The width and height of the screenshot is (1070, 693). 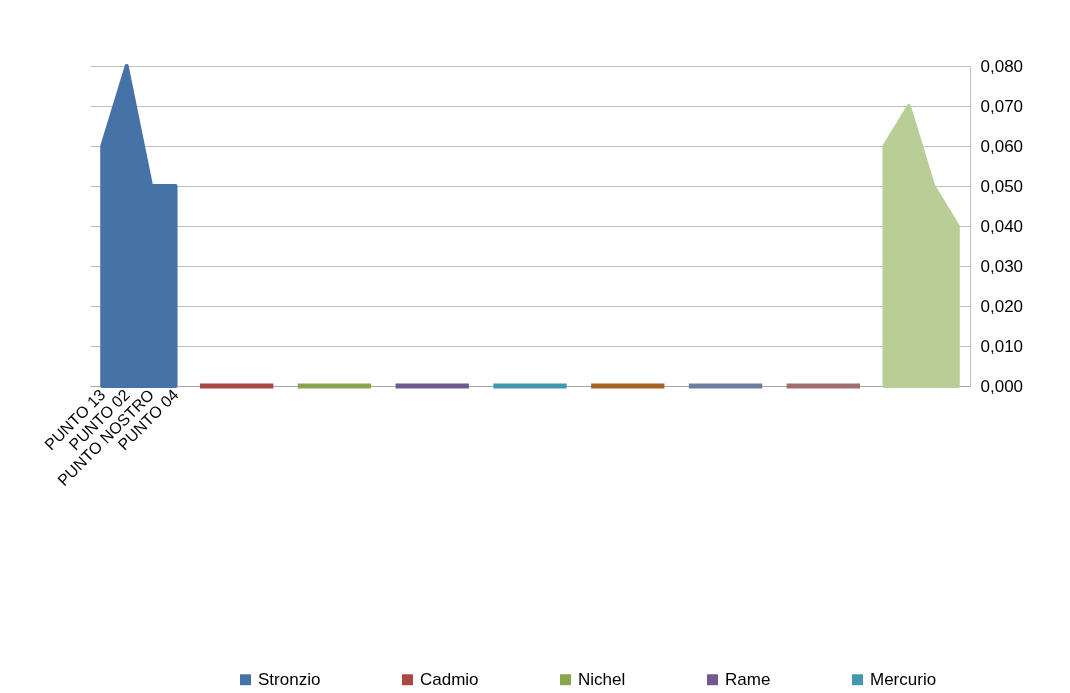 What do you see at coordinates (1002, 266) in the screenshot?
I see `y-tick-label: 0,030` at bounding box center [1002, 266].